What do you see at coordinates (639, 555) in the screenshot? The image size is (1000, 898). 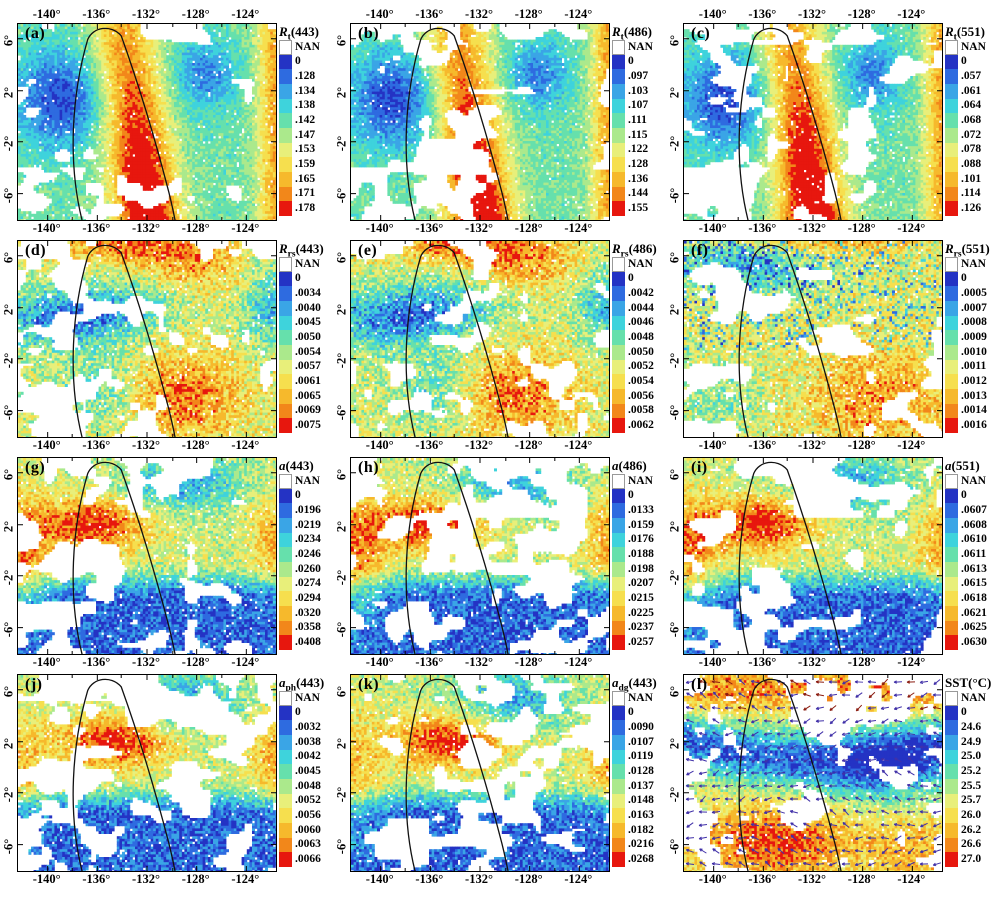 I see `colorbar-entry: .0188` at bounding box center [639, 555].